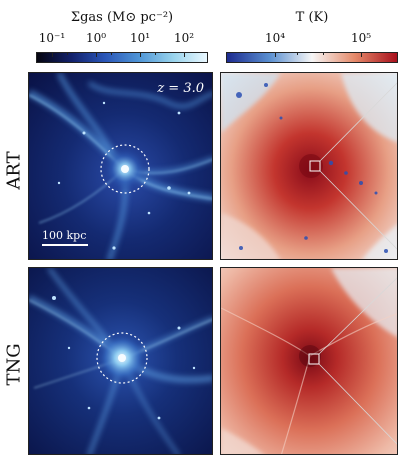 The height and width of the screenshot is (463, 416). I want to click on tng-zoom-box, so click(314, 359).